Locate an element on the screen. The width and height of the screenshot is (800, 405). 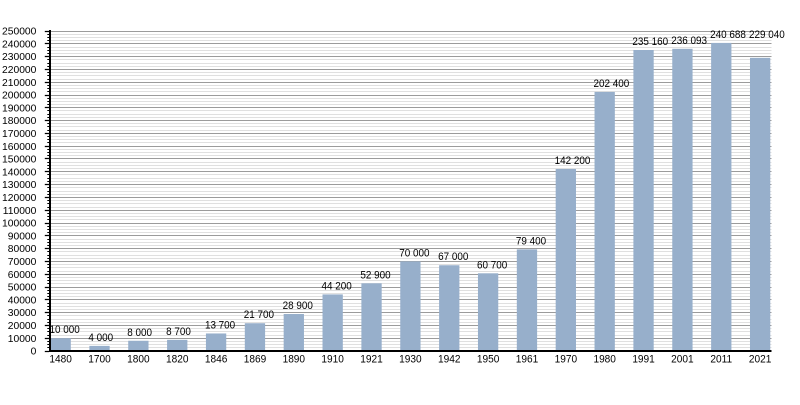
svg-text: 13 700 is located at coordinates (220, 326).